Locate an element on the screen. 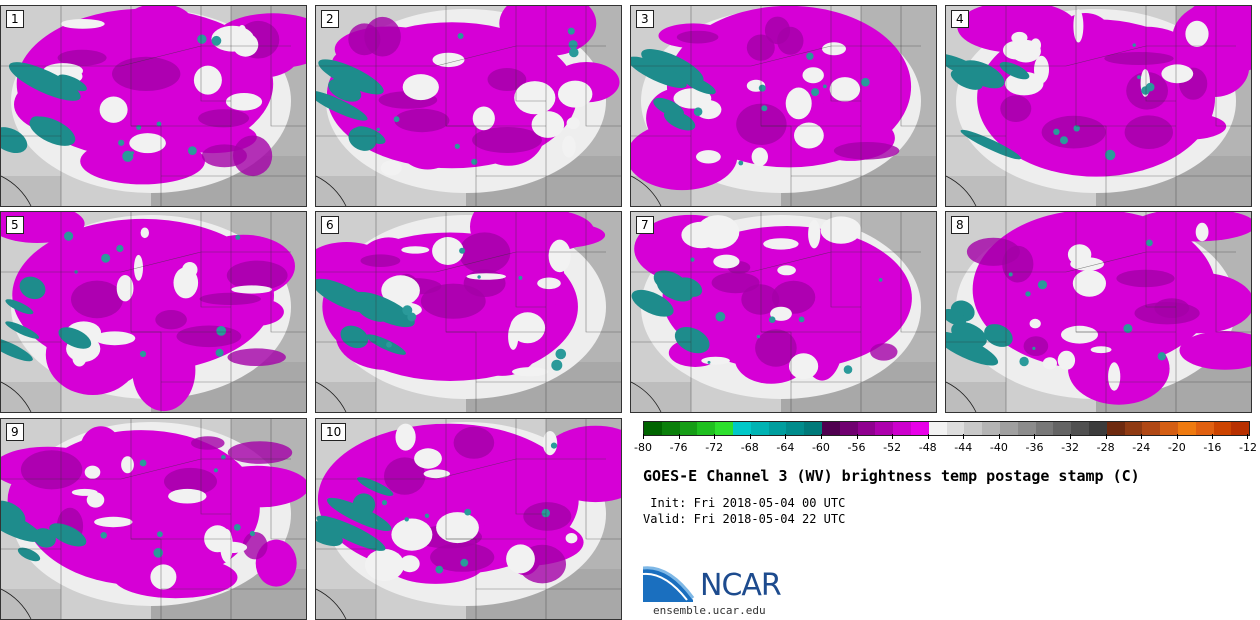 The image size is (1260, 620). valid-time: Valid: Fri 2018-05-04 22 UTC is located at coordinates (744, 519).